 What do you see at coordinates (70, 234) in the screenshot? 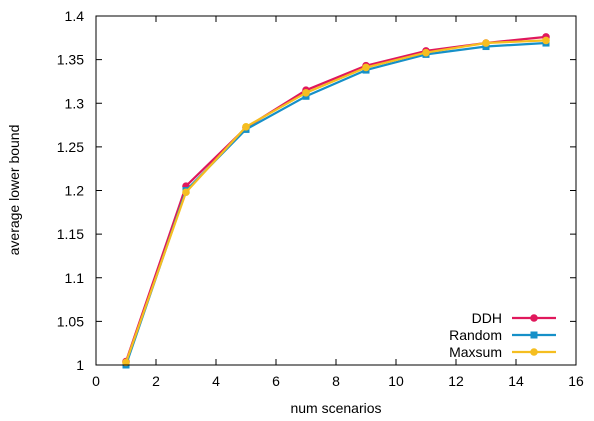
I see `y-tick-label: 1.15` at bounding box center [70, 234].